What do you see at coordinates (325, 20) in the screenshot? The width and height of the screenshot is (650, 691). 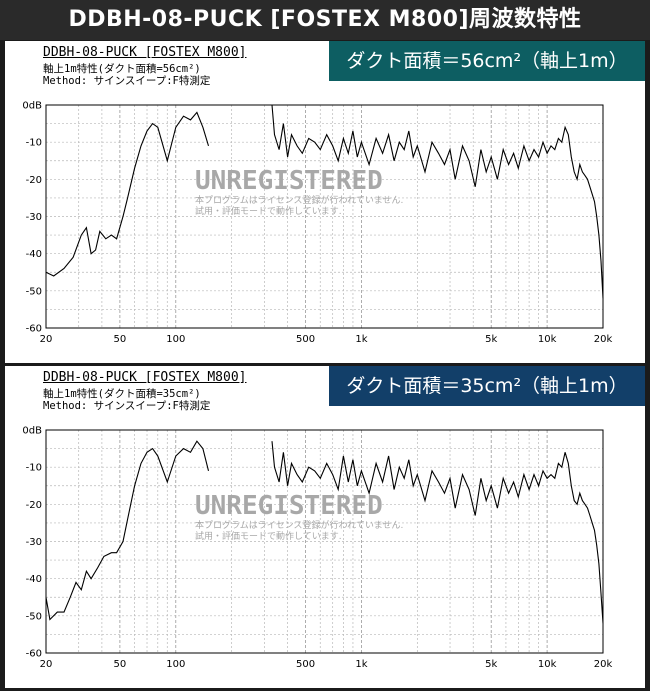 I see `page-title: DDBH-08-PUCK [FOSTEX M800]周波数特性` at bounding box center [325, 20].